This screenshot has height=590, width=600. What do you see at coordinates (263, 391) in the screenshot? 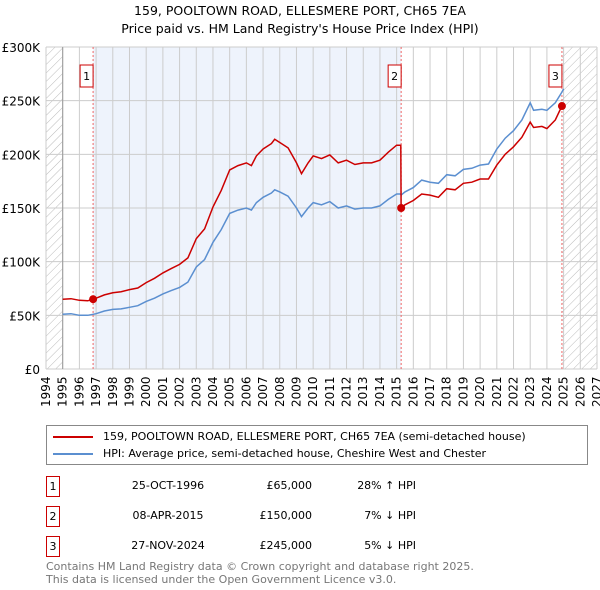
I see `x-tick-label: 2007` at bounding box center [263, 391].